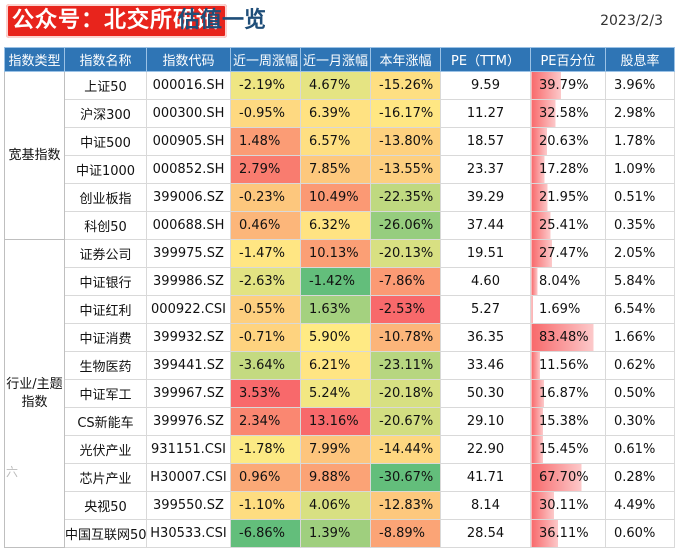 The width and height of the screenshot is (677, 548). I want to click on ytd-change-cell: -8.89%, so click(405, 533).